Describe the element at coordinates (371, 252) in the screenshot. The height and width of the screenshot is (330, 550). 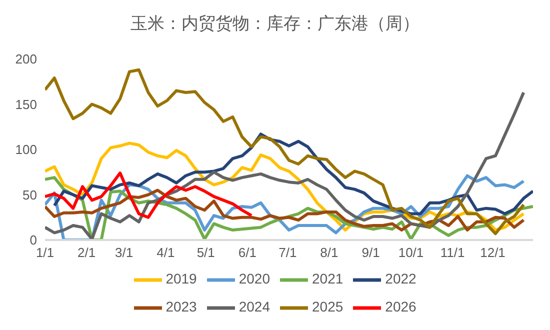
I see `x-tick-label: 9/1` at that location.